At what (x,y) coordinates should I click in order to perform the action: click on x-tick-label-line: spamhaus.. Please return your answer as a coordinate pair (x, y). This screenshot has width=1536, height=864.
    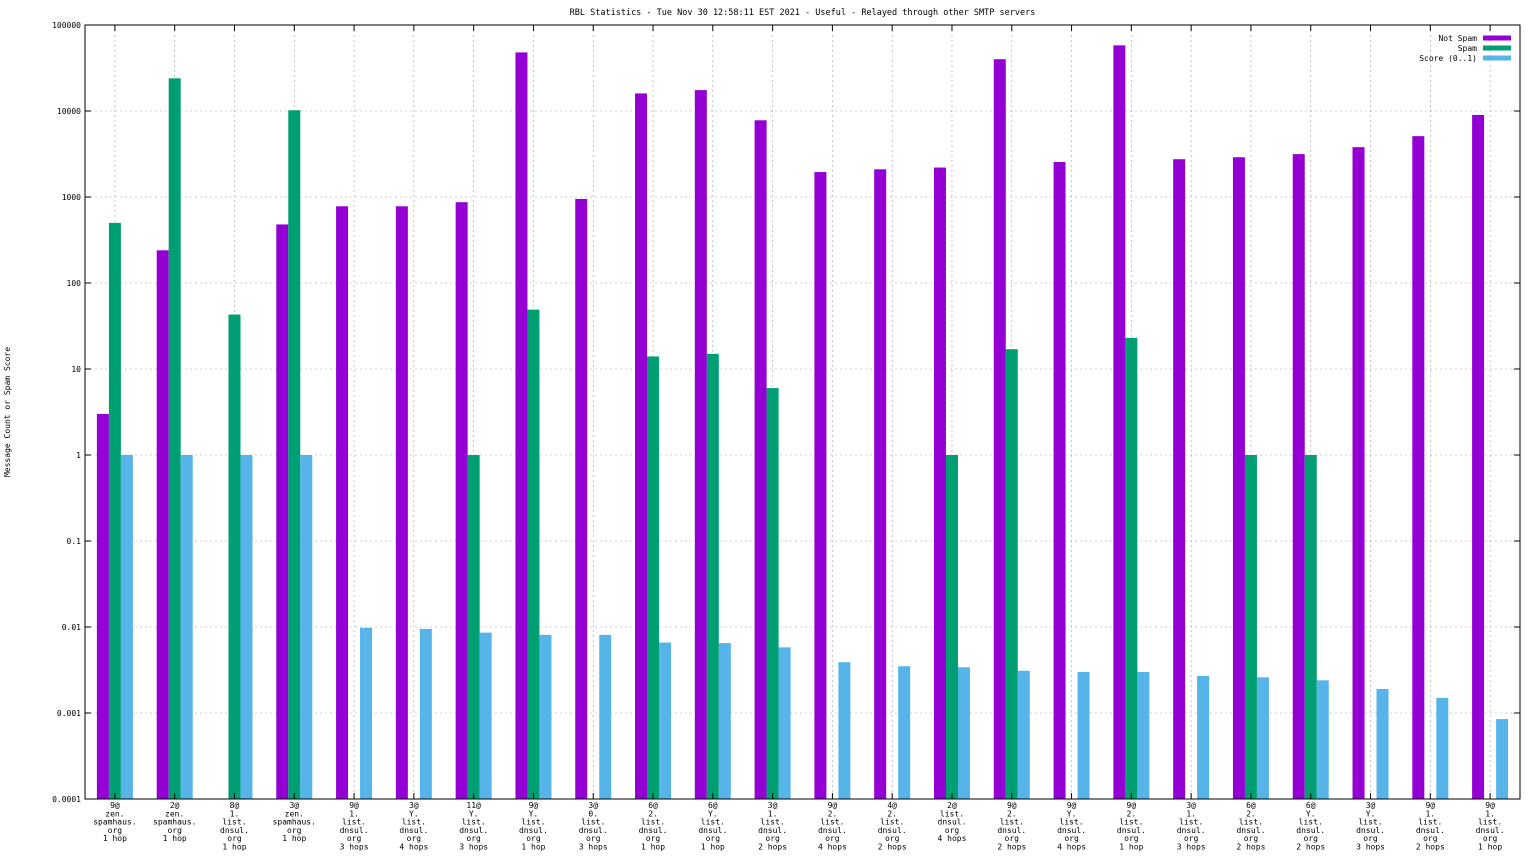
    Looking at the image, I should click on (294, 822).